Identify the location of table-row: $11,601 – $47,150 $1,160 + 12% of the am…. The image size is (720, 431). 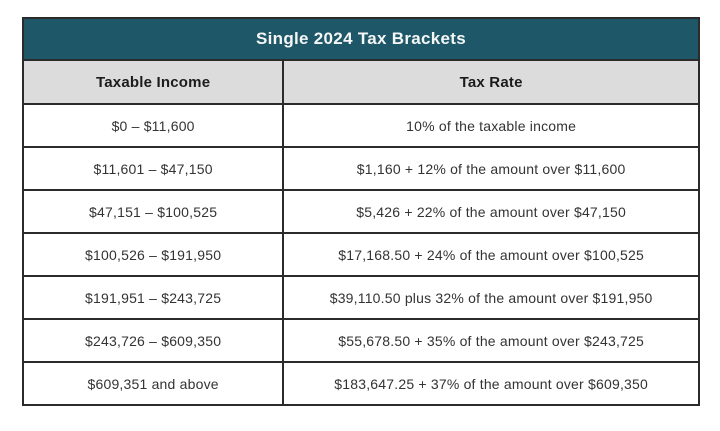
(360, 168).